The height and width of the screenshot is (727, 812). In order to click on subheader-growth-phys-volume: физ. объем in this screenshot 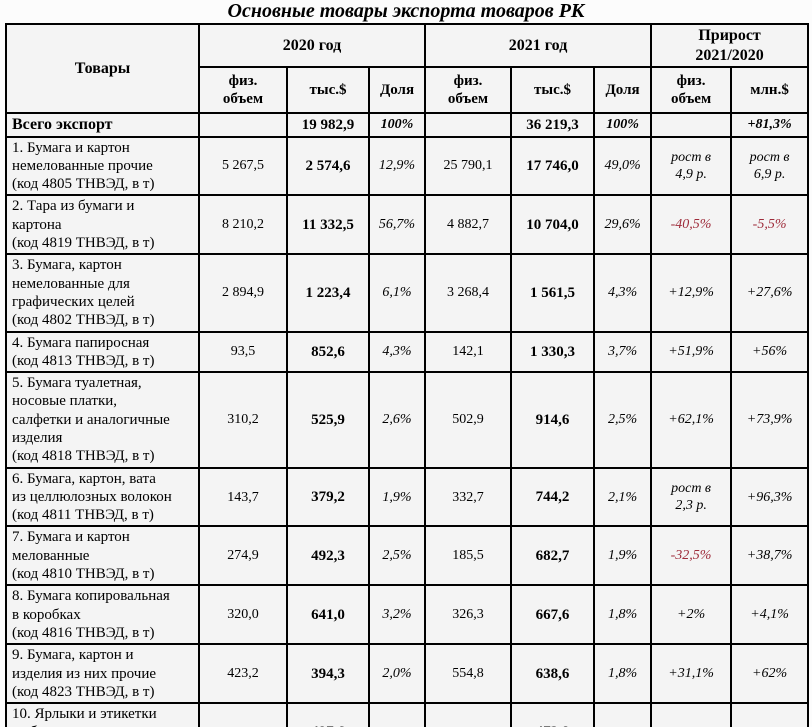, I will do `click(691, 90)`.